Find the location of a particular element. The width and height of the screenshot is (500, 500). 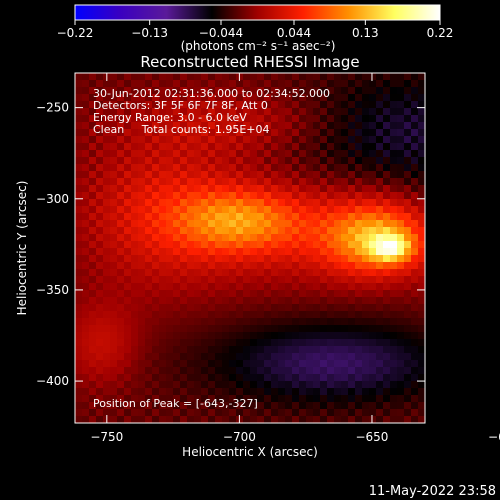

y-tick-label: −300 is located at coordinates (52, 199).